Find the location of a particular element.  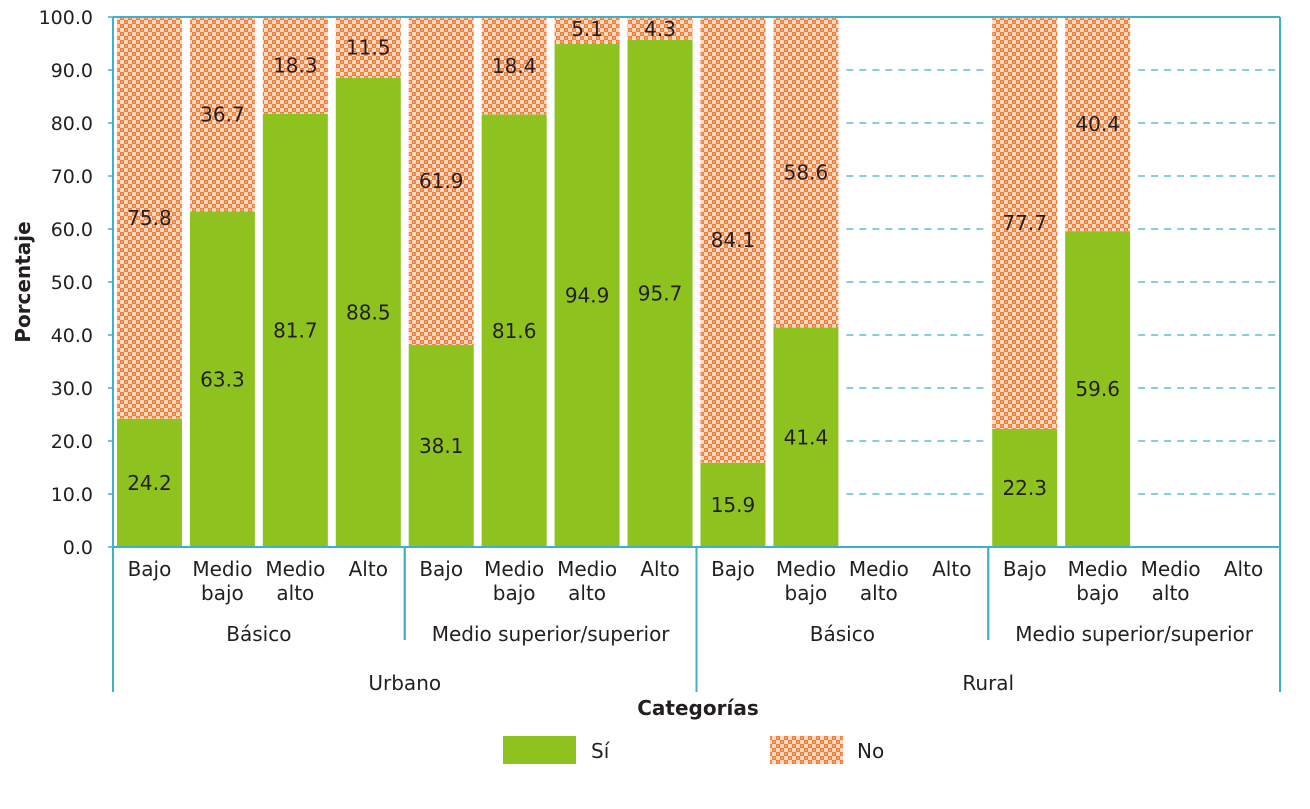

data-label-no: 18.4 is located at coordinates (514, 66).